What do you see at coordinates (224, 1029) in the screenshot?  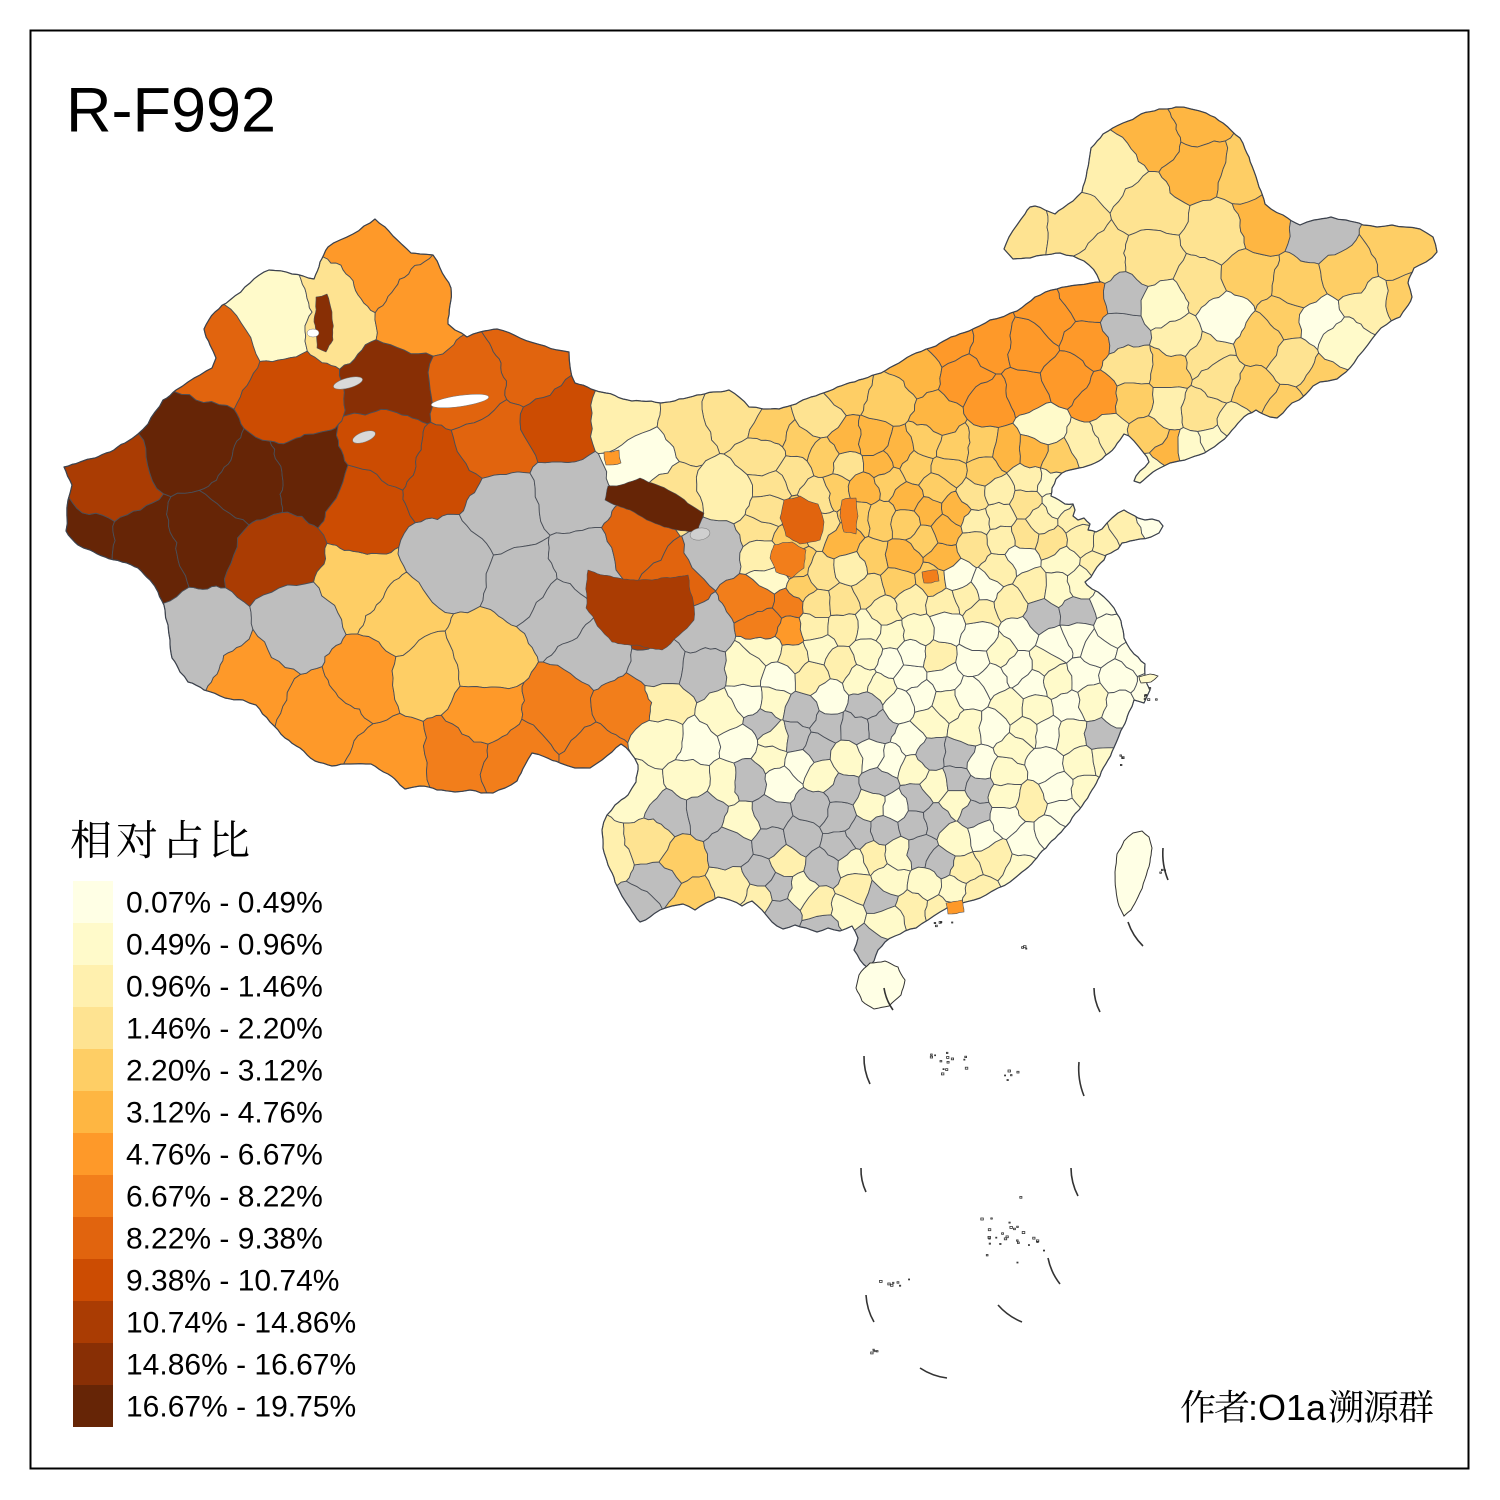 I see `svg-text: 1.46% - 2.20%` at bounding box center [224, 1029].